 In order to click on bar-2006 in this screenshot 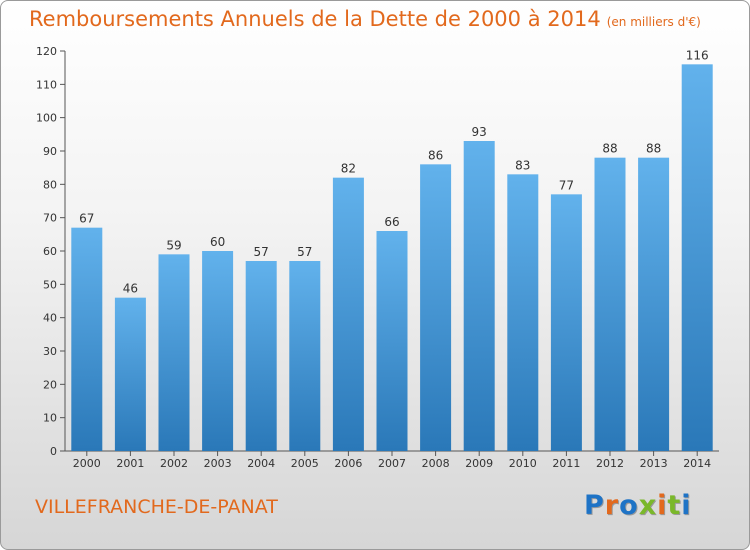, I will do `click(348, 314)`.